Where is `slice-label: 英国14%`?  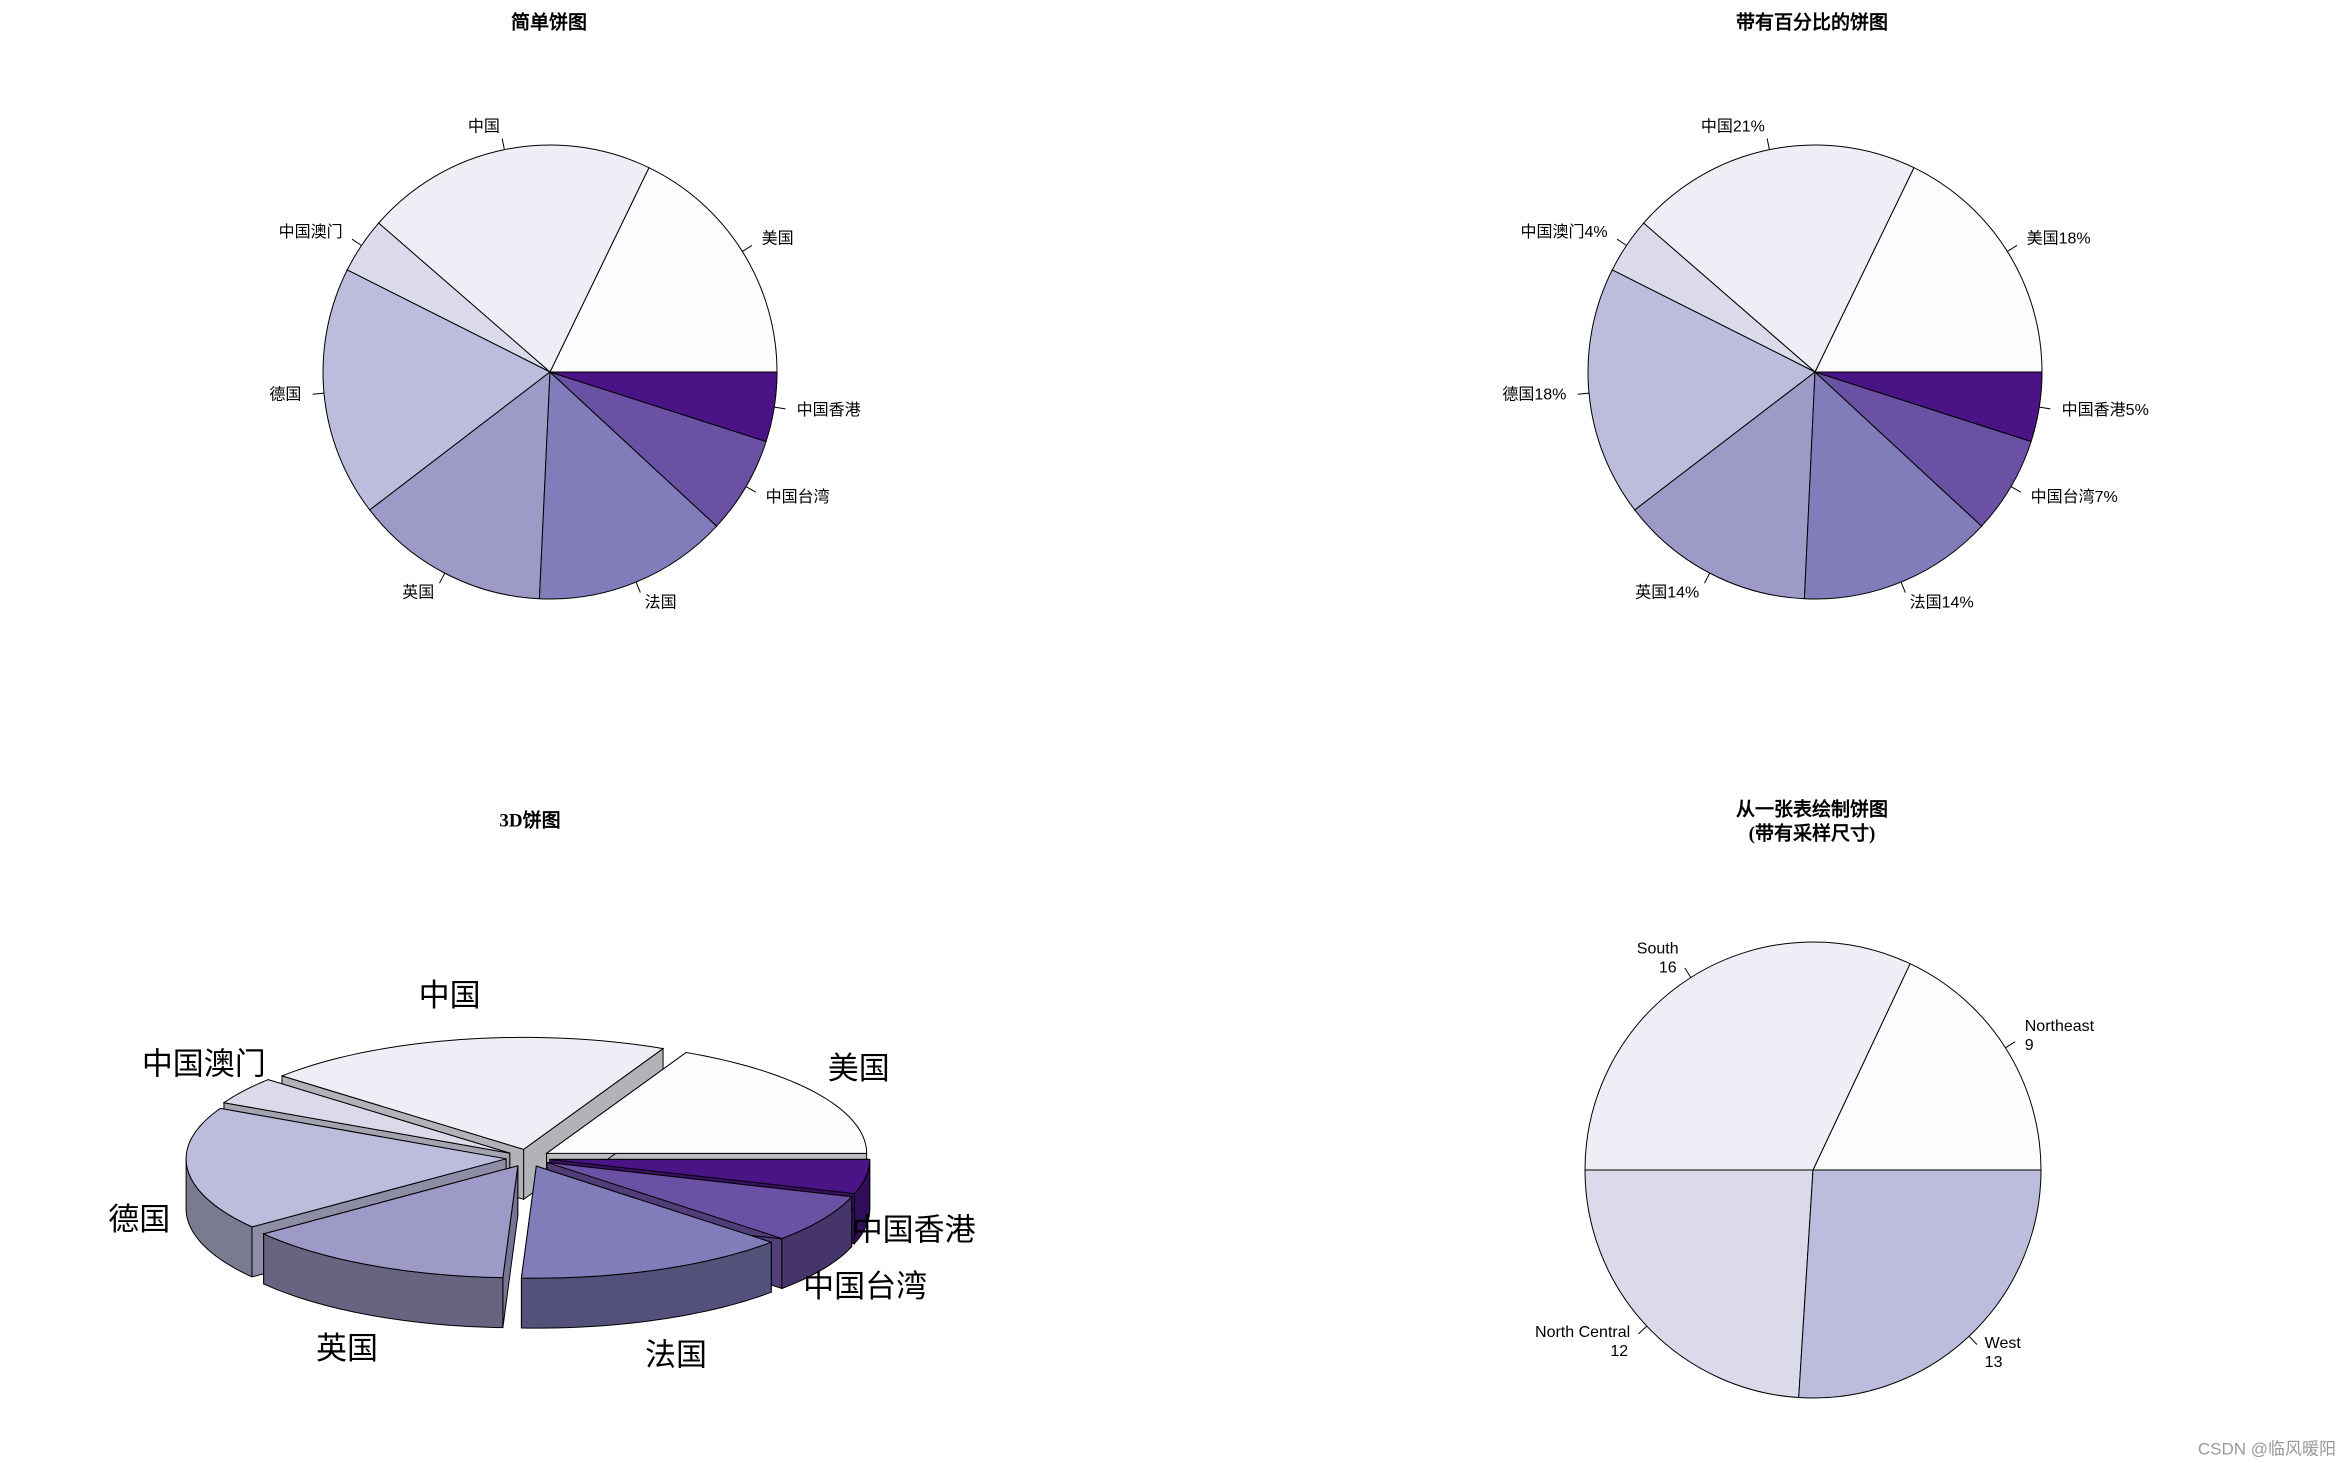 slice-label: 英国14% is located at coordinates (1667, 592).